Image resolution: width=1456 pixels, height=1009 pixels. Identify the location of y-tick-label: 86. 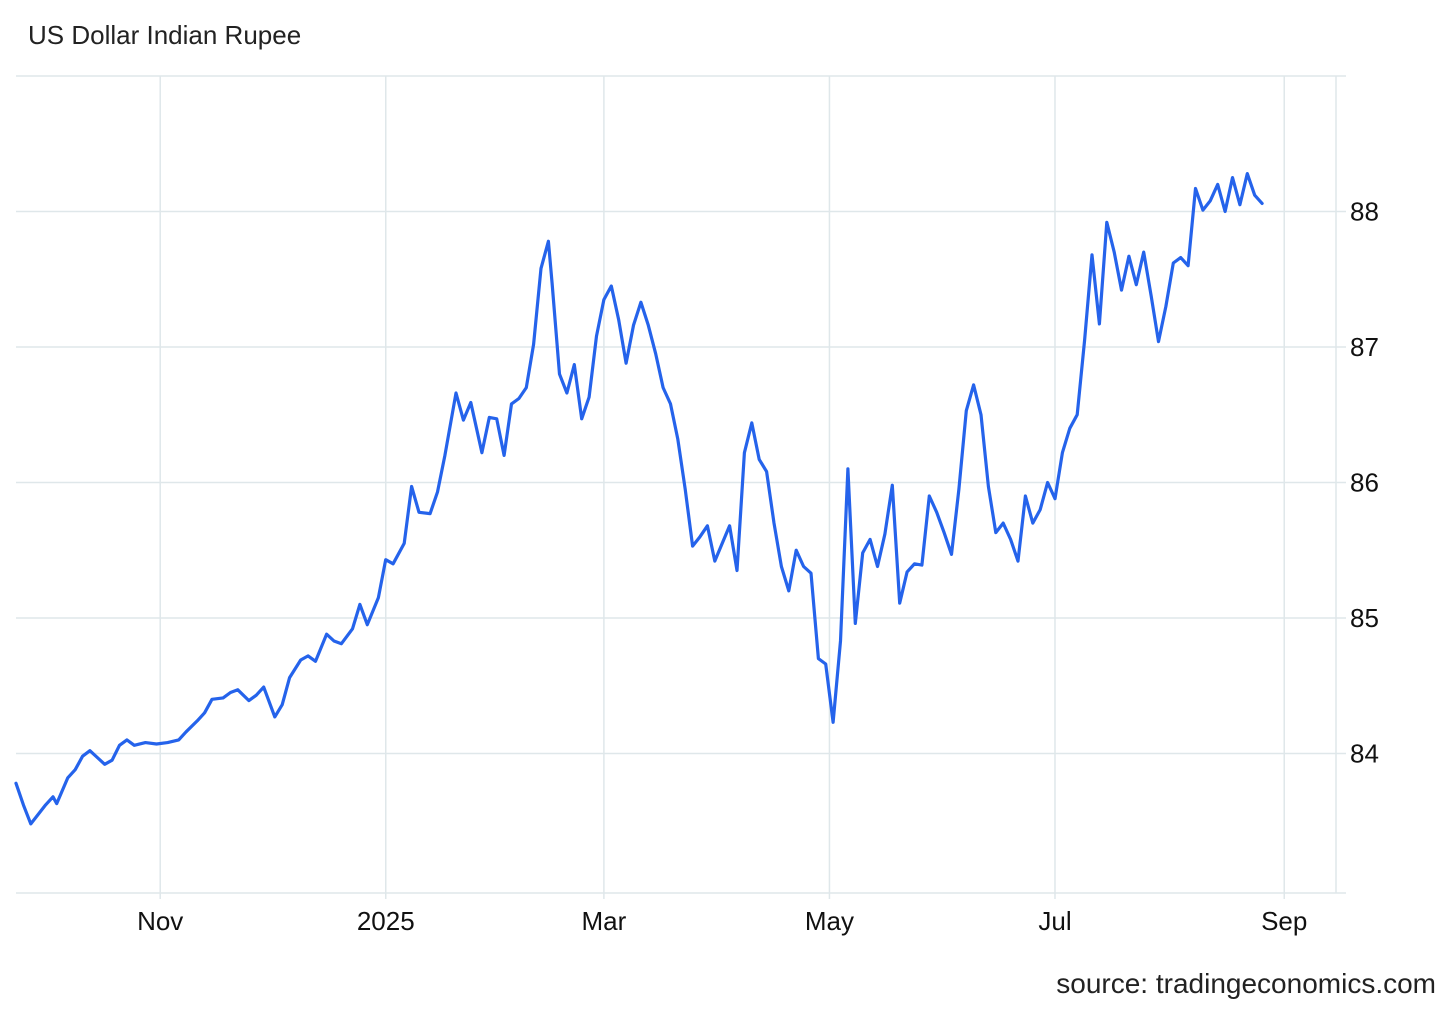
(1364, 482).